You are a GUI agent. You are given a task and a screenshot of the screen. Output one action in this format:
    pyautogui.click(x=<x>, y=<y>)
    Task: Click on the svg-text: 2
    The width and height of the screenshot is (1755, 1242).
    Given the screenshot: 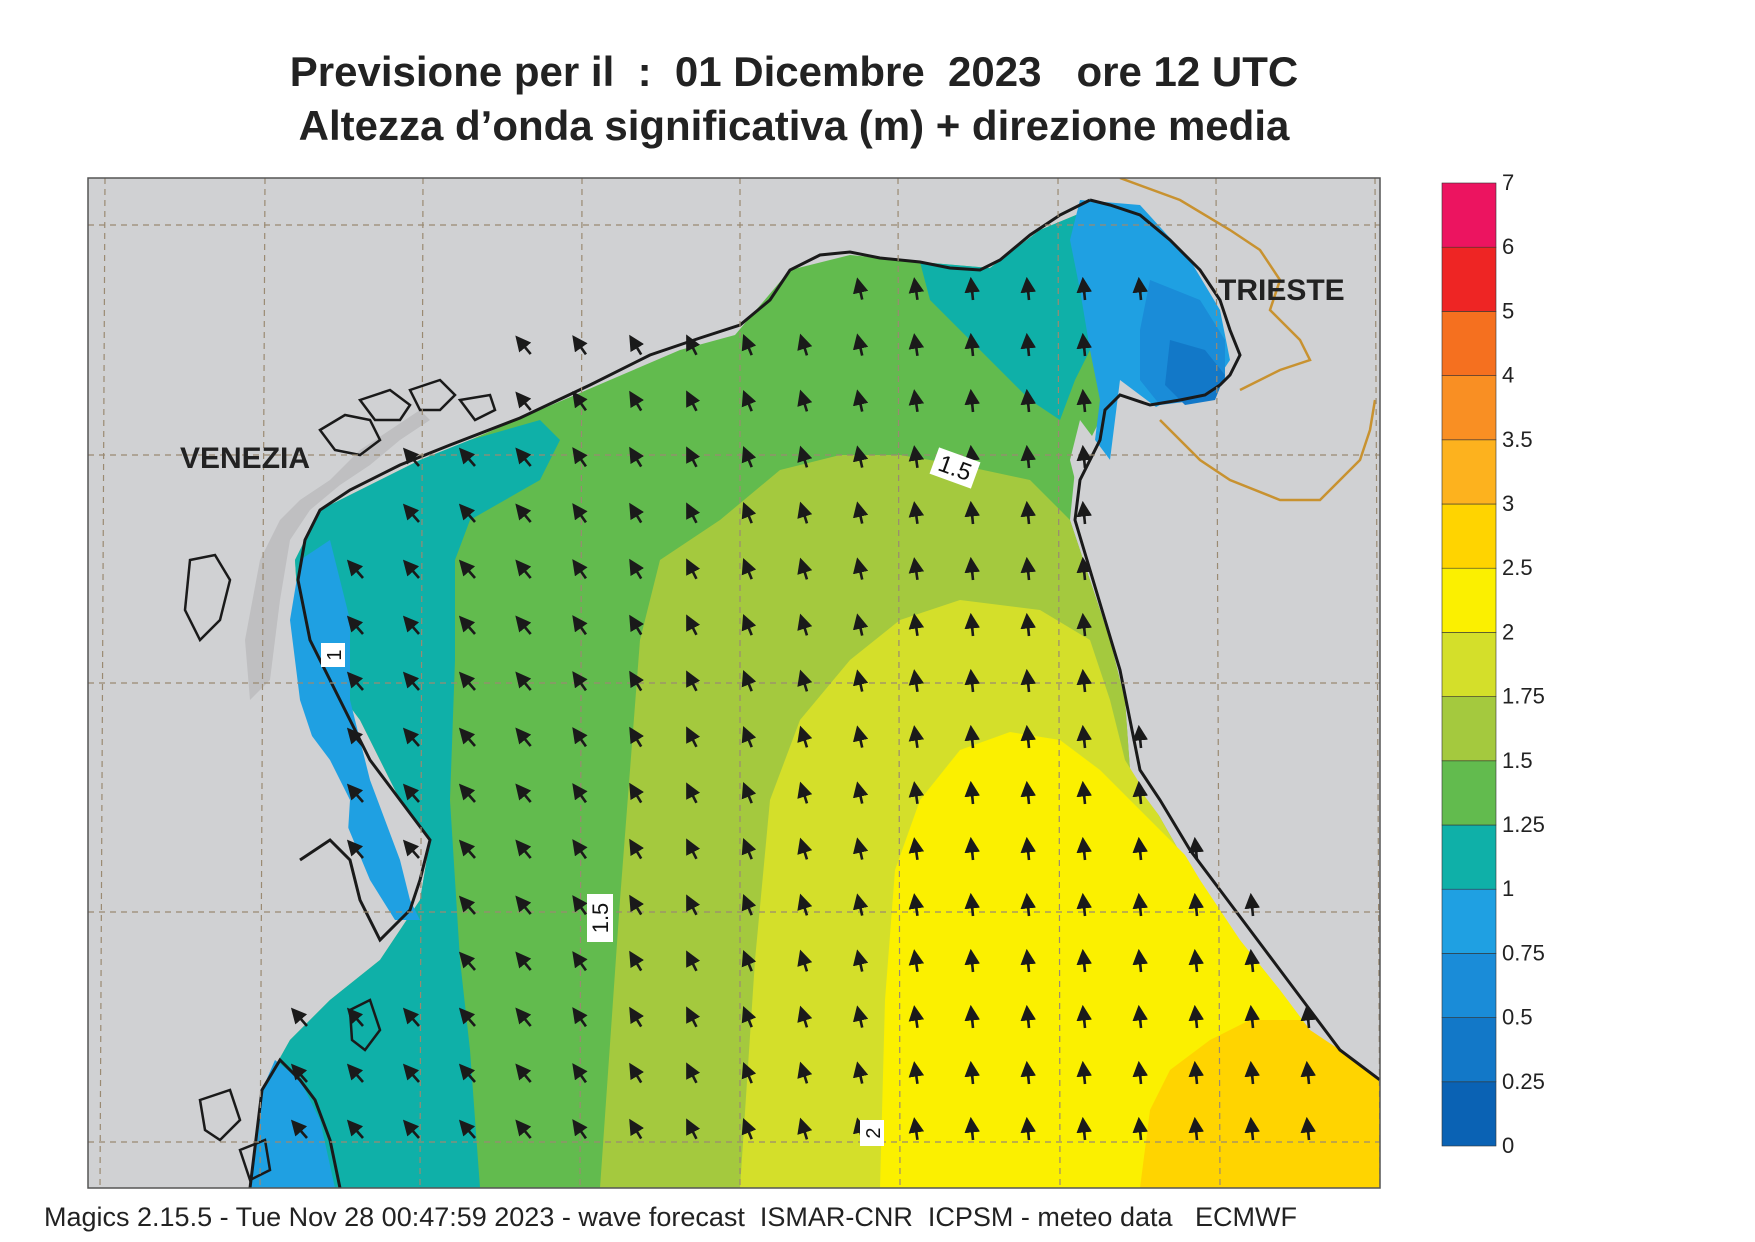 What is the action you would take?
    pyautogui.click(x=874, y=1132)
    